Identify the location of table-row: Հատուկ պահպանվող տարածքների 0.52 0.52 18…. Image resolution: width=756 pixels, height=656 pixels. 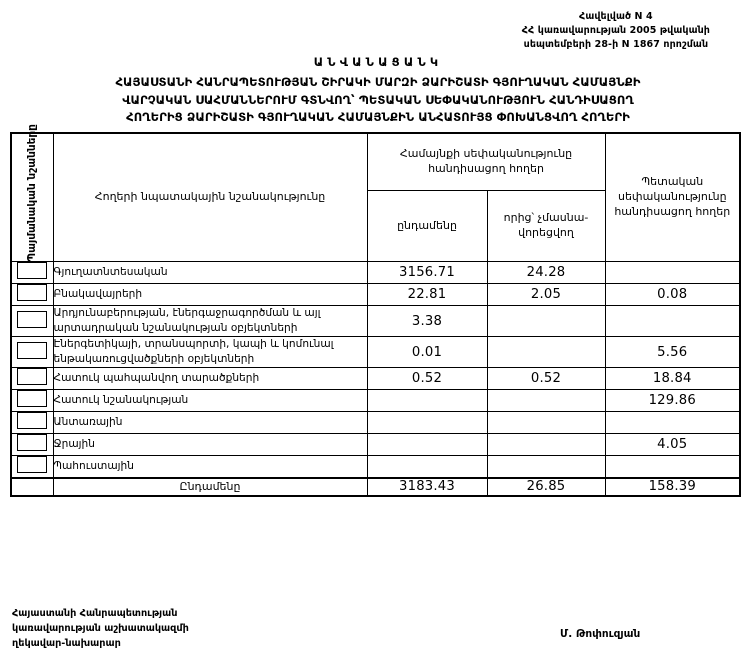
(375, 379).